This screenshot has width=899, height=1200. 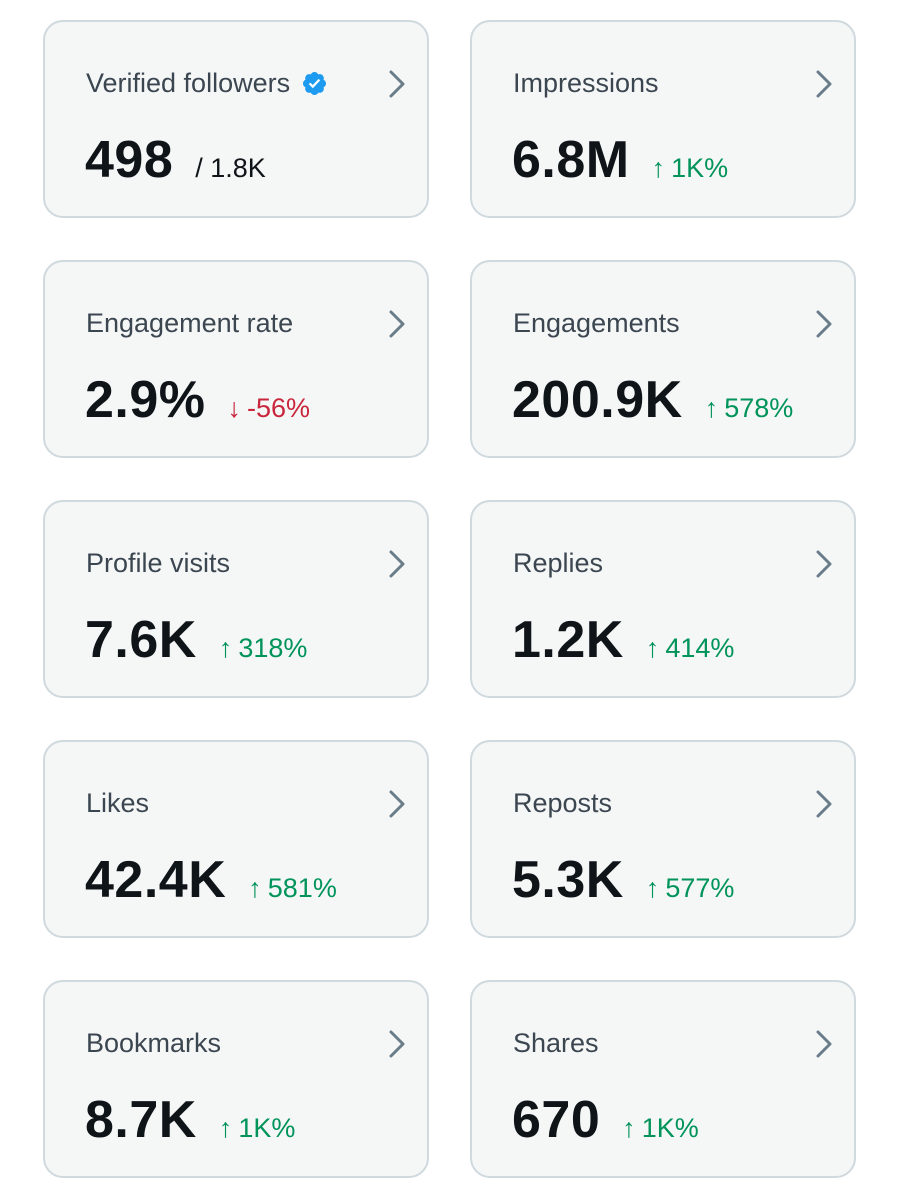 I want to click on metric-card-replies: Replies 1.2K ↑ 414%, so click(x=663, y=599).